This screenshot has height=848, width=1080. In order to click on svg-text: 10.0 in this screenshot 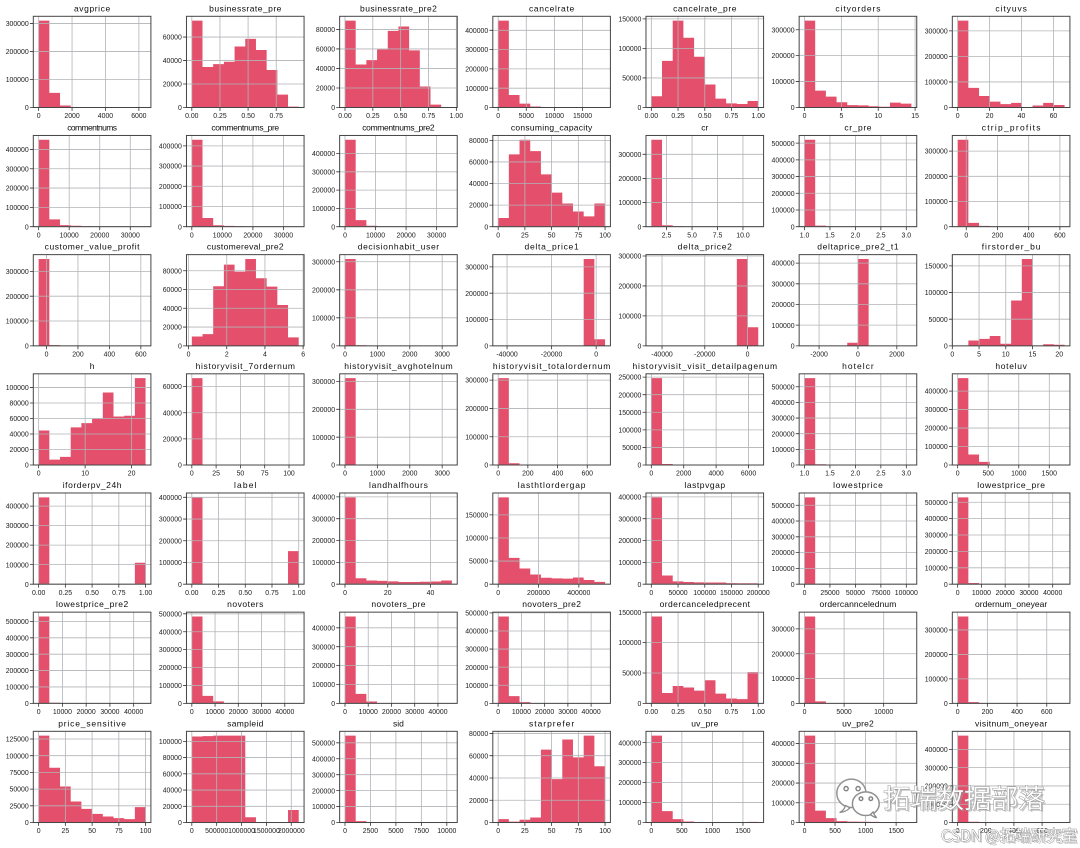, I will do `click(743, 235)`.